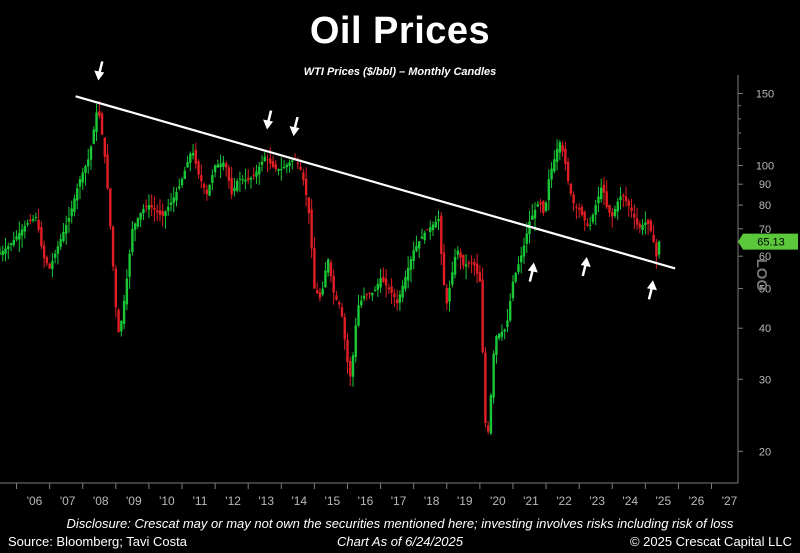  What do you see at coordinates (531, 501) in the screenshot?
I see `x-tick-label: '21` at bounding box center [531, 501].